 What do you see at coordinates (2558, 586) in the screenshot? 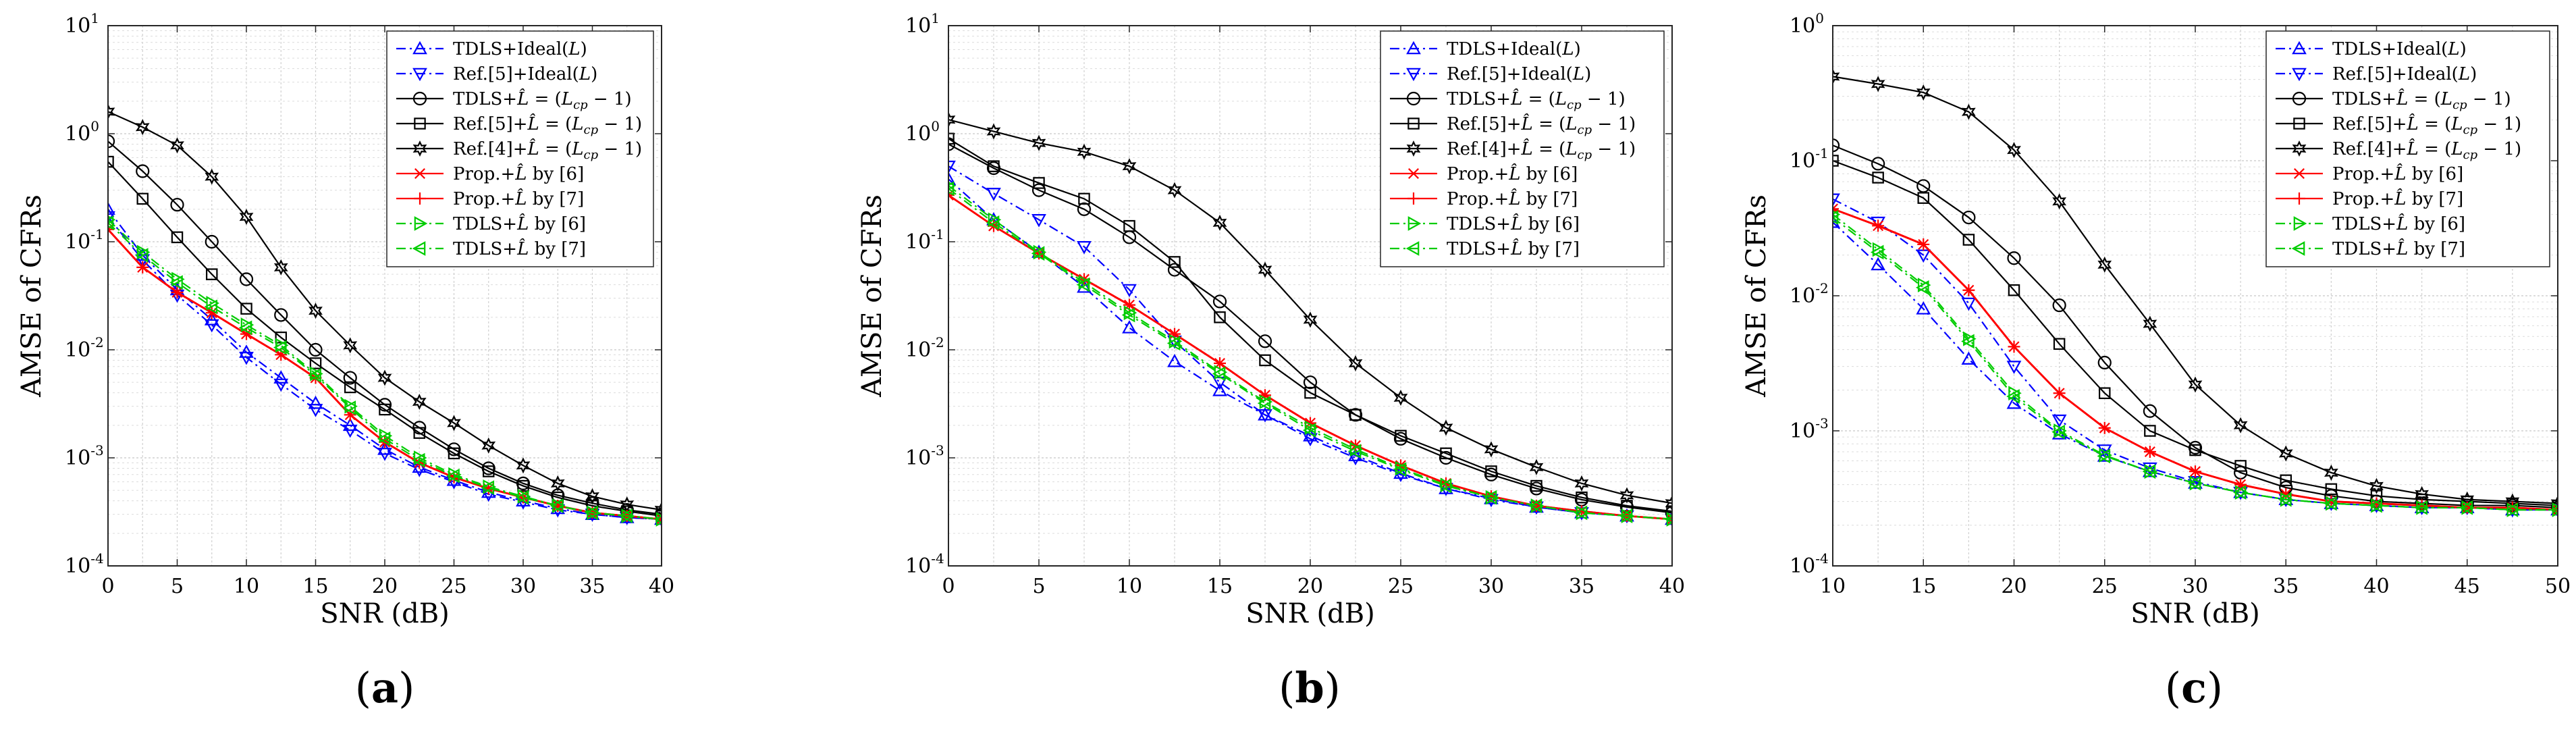
I see `x-tick-label: 50` at bounding box center [2558, 586].